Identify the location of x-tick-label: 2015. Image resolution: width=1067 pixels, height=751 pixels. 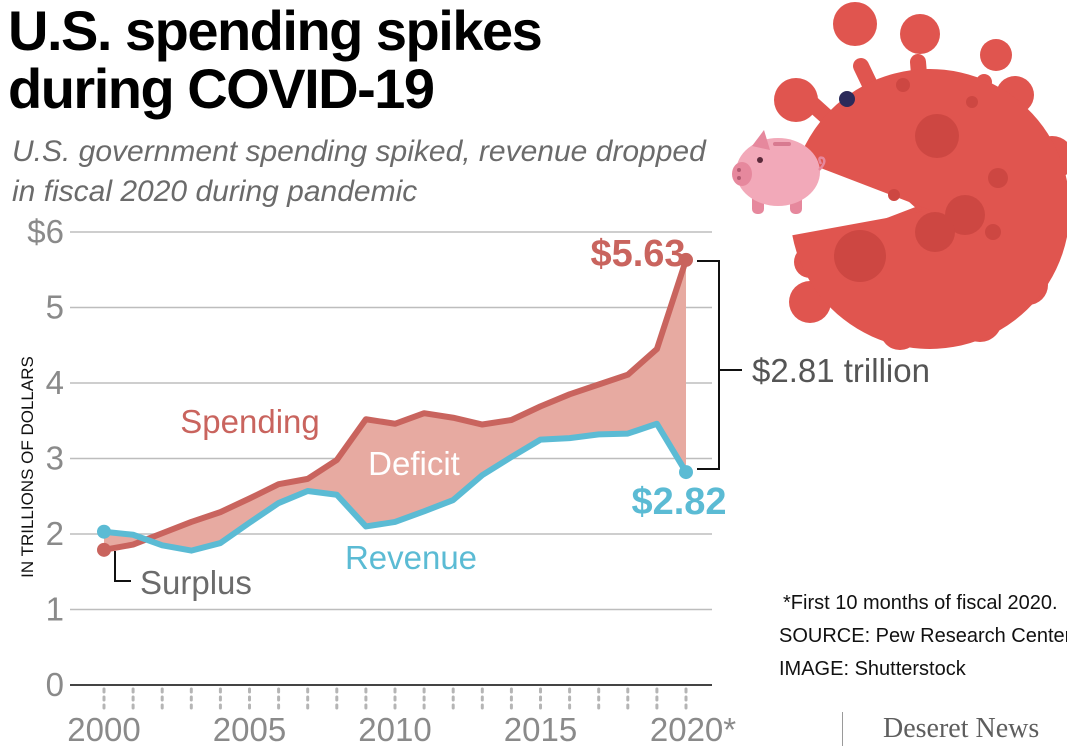
(540, 729).